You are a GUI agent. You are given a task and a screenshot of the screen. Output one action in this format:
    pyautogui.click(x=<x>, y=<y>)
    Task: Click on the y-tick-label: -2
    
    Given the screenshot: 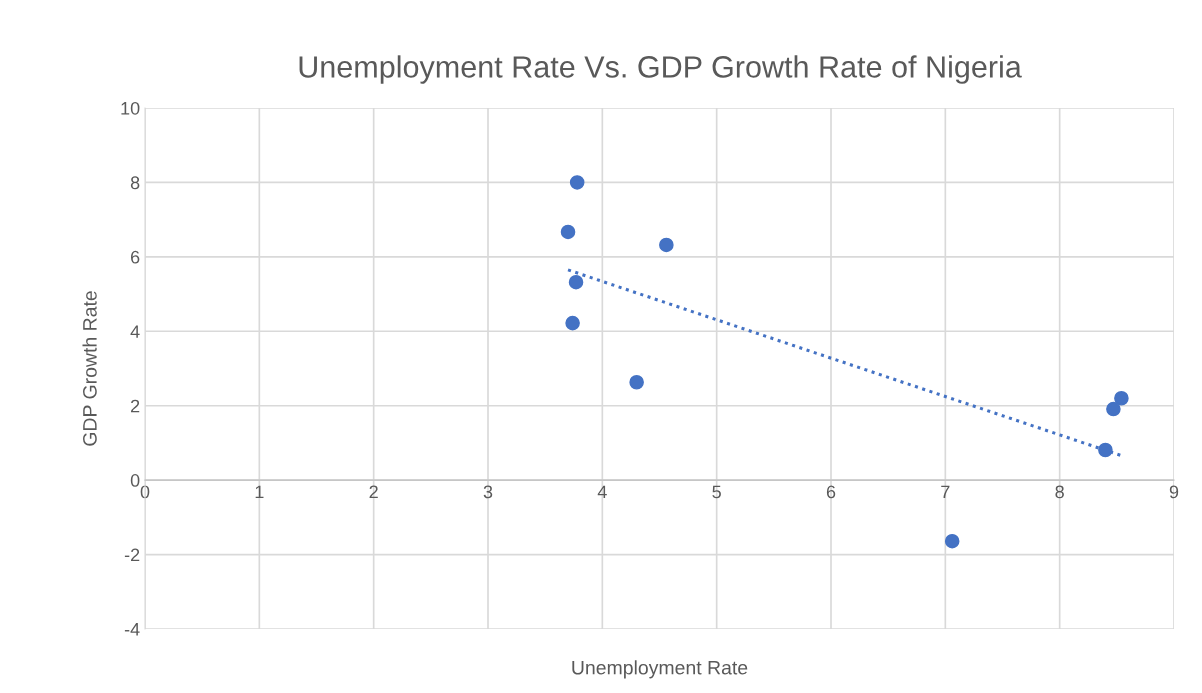 What is the action you would take?
    pyautogui.click(x=132, y=555)
    